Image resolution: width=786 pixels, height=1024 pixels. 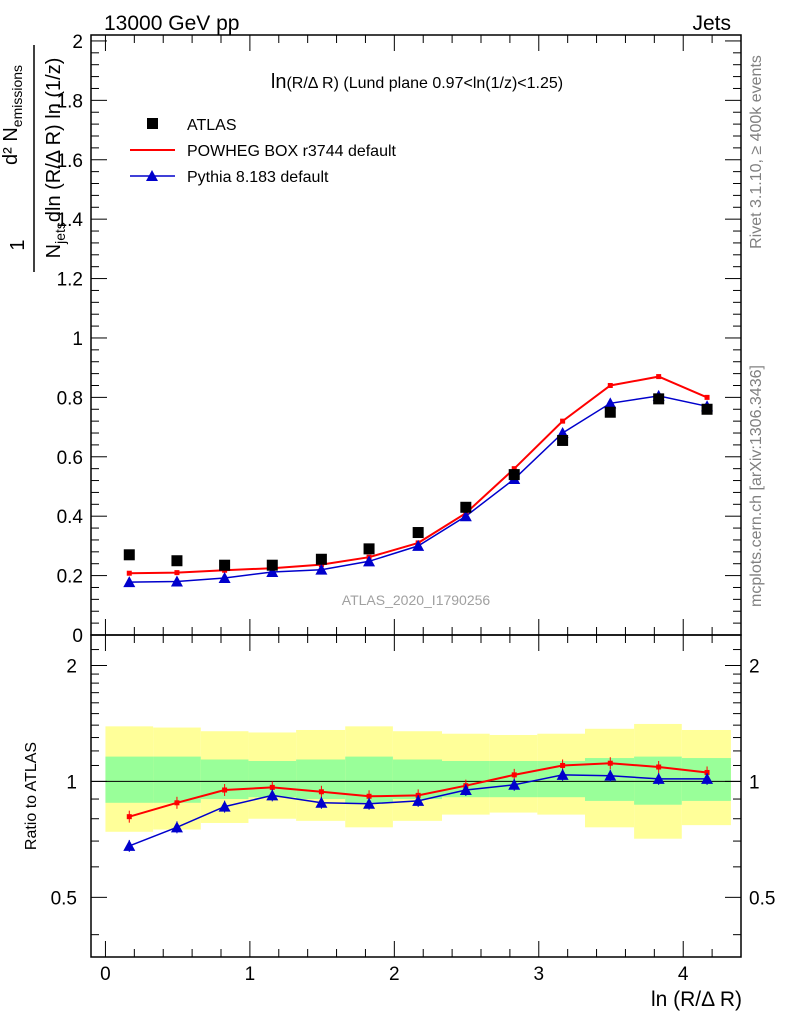 I want to click on ratio-y-tick-label: 2, so click(x=71, y=666).